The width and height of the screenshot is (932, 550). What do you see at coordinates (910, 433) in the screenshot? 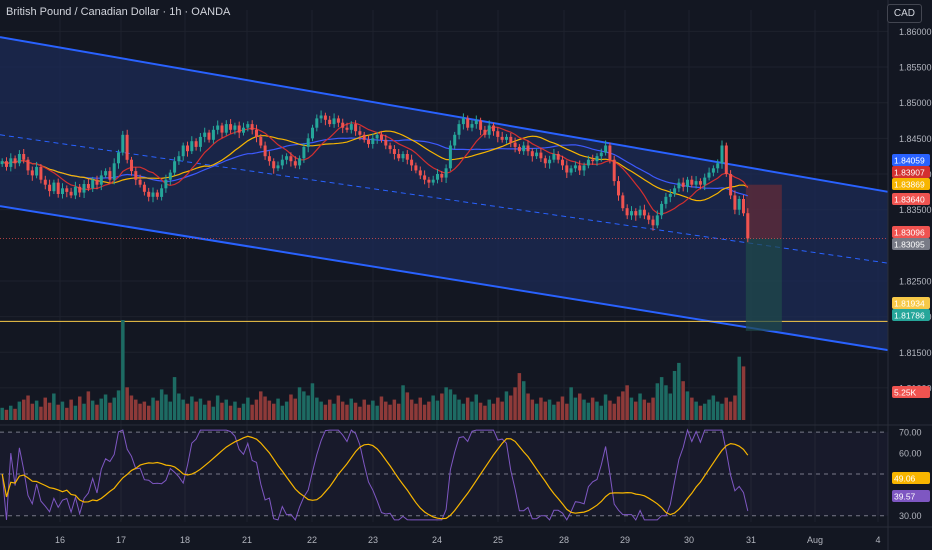
I see `rsi-tick-label: 70.00` at bounding box center [910, 433].